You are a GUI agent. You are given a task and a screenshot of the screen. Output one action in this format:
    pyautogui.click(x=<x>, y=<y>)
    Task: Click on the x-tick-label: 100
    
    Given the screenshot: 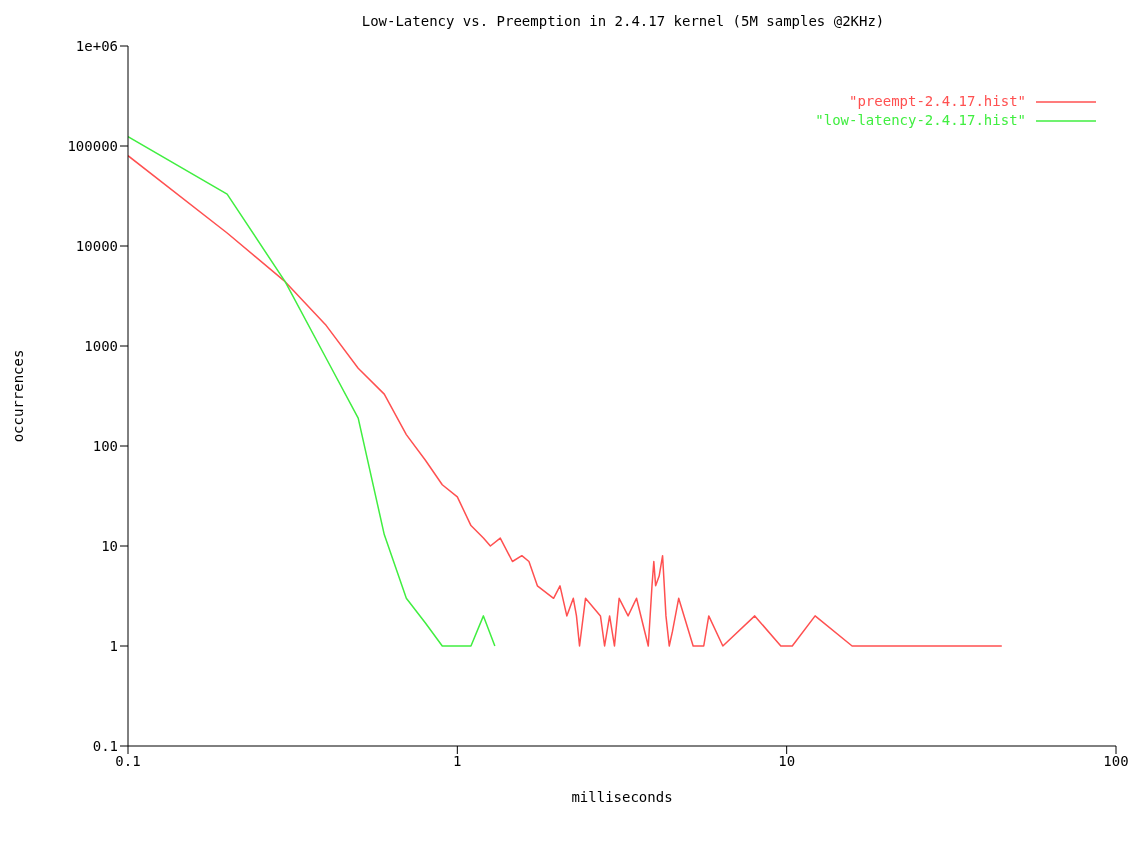 What is the action you would take?
    pyautogui.click(x=1116, y=760)
    